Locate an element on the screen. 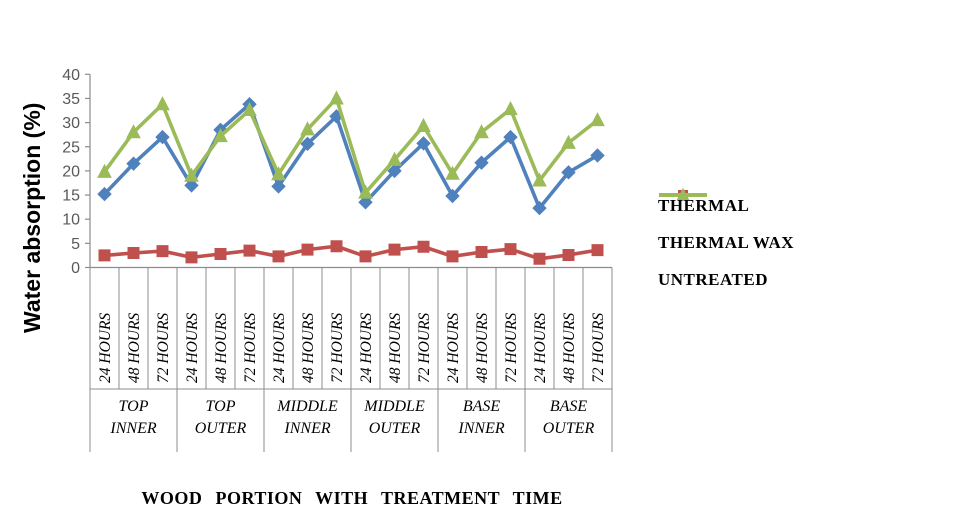  series-line-thermal is located at coordinates (351, 156).